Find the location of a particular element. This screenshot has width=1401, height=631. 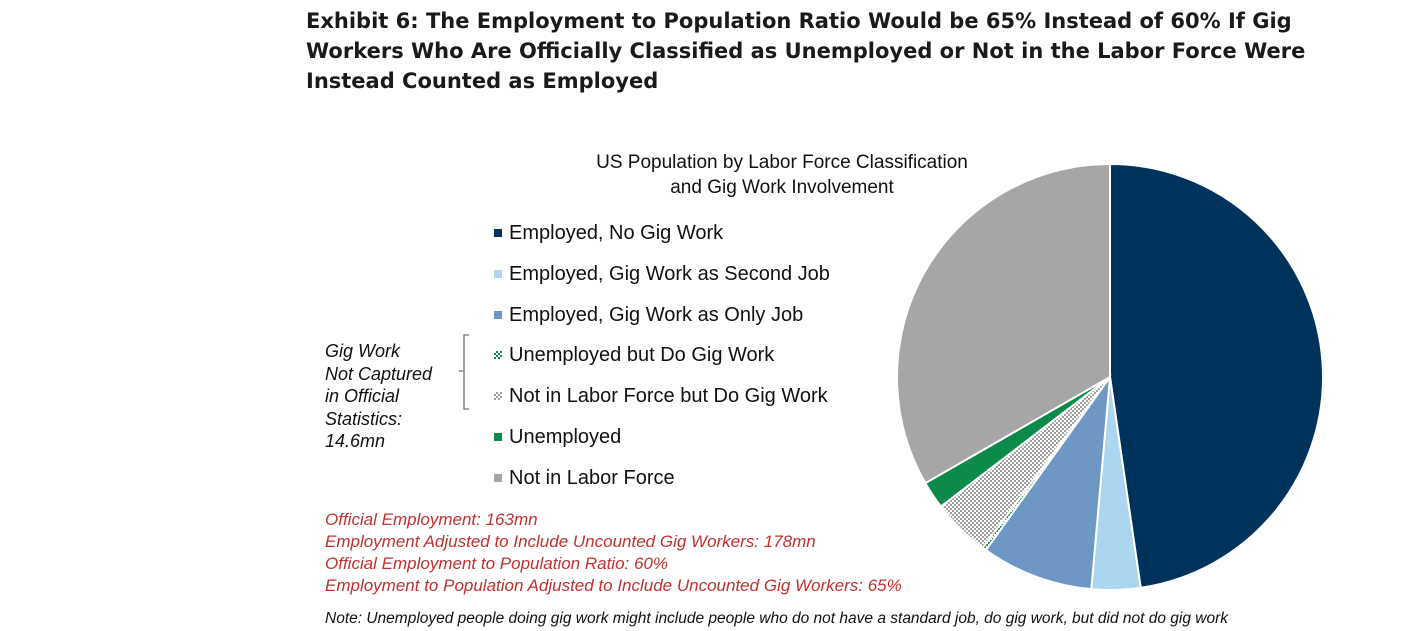

legend-item-unemployed-gig: Unemployed but Do Gig Work is located at coordinates (662, 360).